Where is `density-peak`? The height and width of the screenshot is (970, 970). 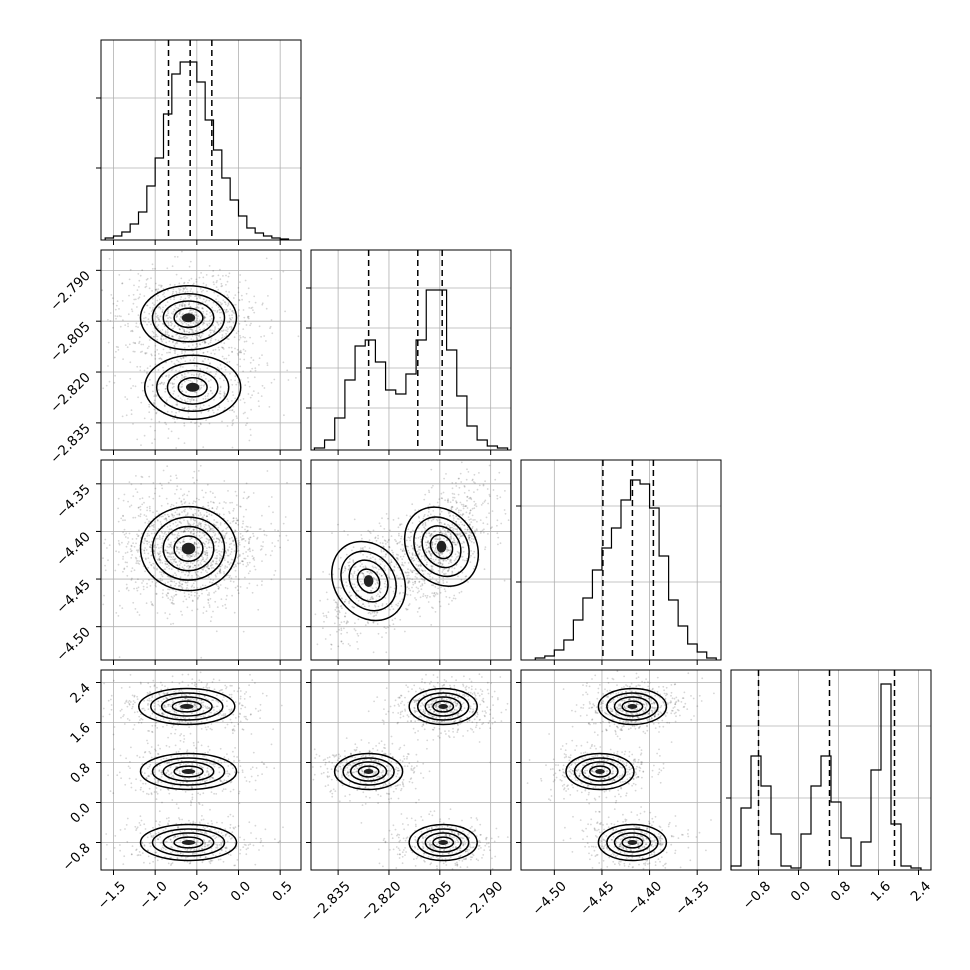 density-peak is located at coordinates (188, 548).